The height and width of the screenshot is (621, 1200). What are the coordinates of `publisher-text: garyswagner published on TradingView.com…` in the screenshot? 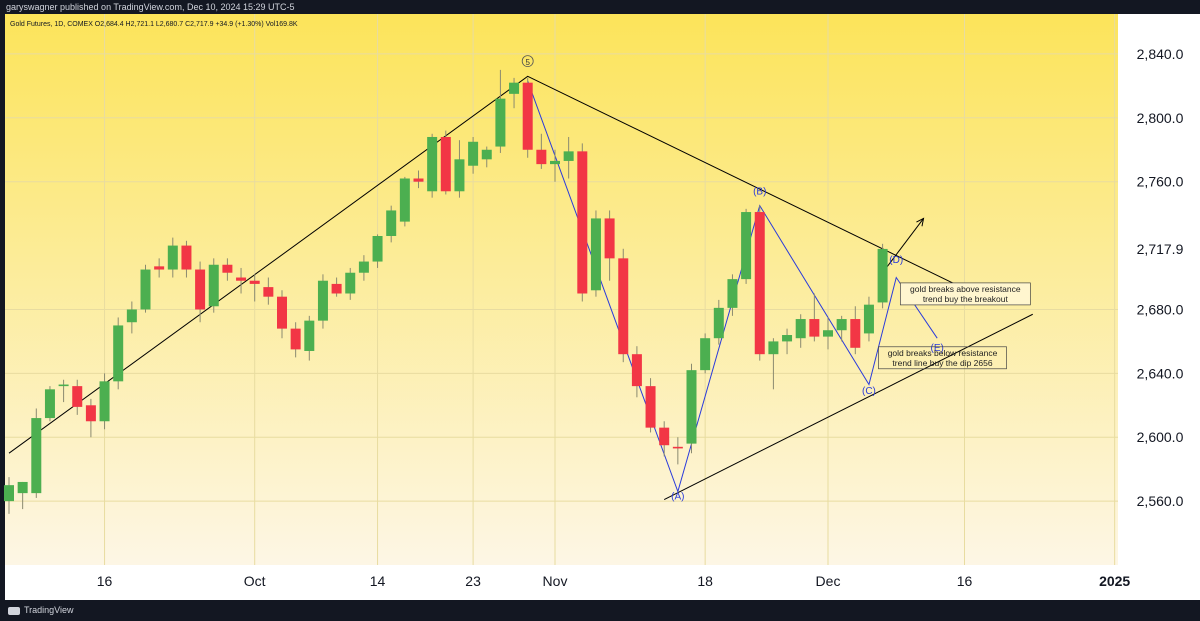 It's located at (150, 7).